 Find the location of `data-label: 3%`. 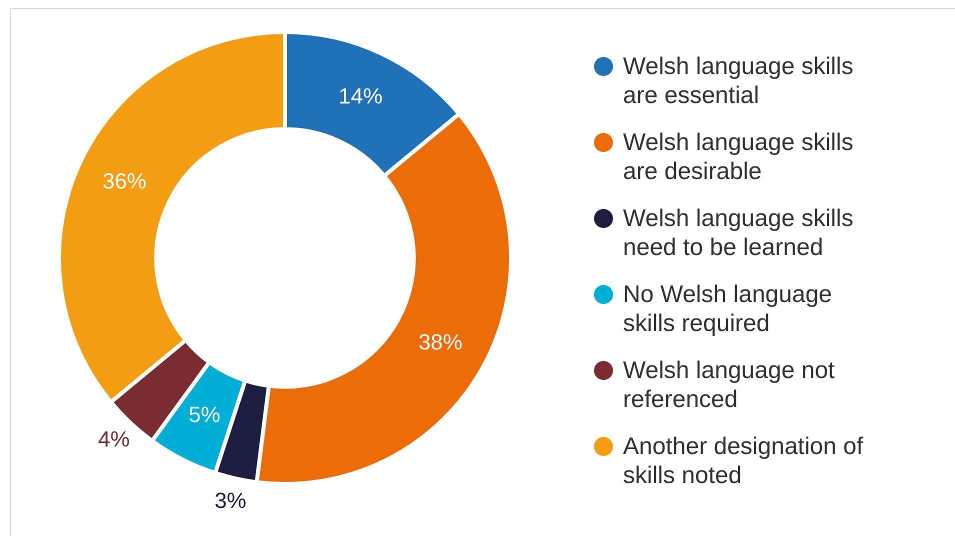

data-label: 3% is located at coordinates (230, 501).